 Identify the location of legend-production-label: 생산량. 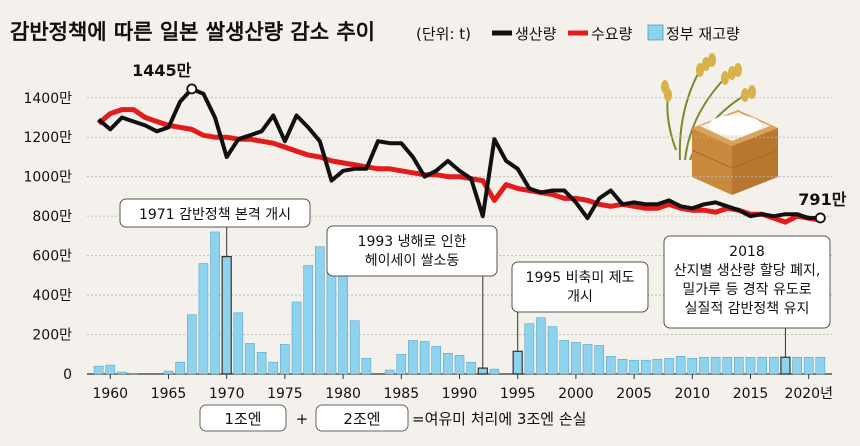
(536, 34).